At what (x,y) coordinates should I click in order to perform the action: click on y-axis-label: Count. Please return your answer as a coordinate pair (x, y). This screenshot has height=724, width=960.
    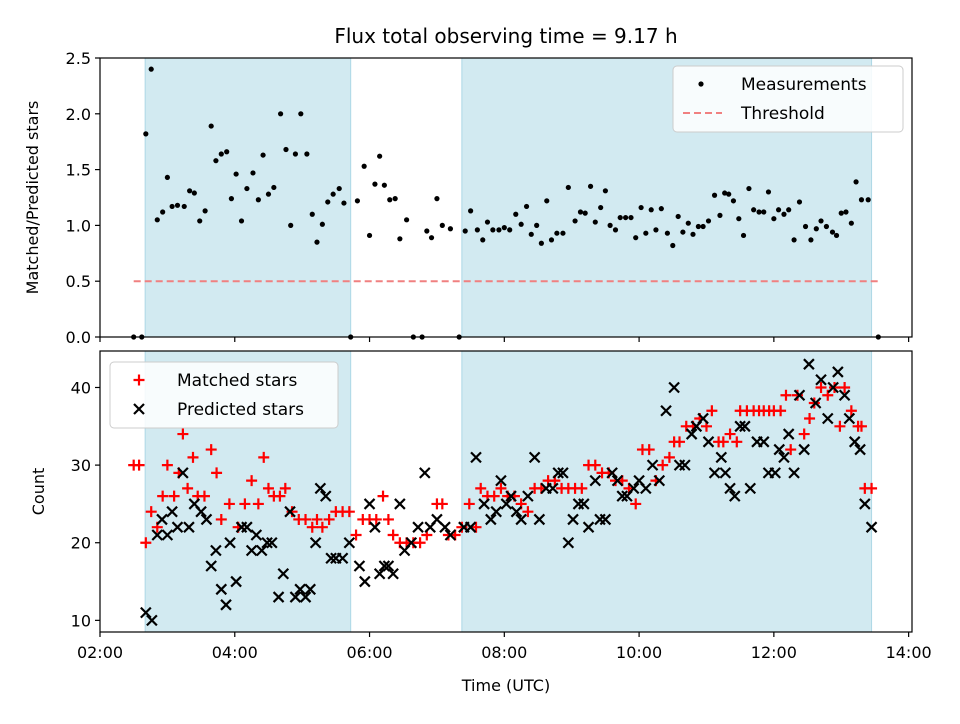
    Looking at the image, I should click on (38, 492).